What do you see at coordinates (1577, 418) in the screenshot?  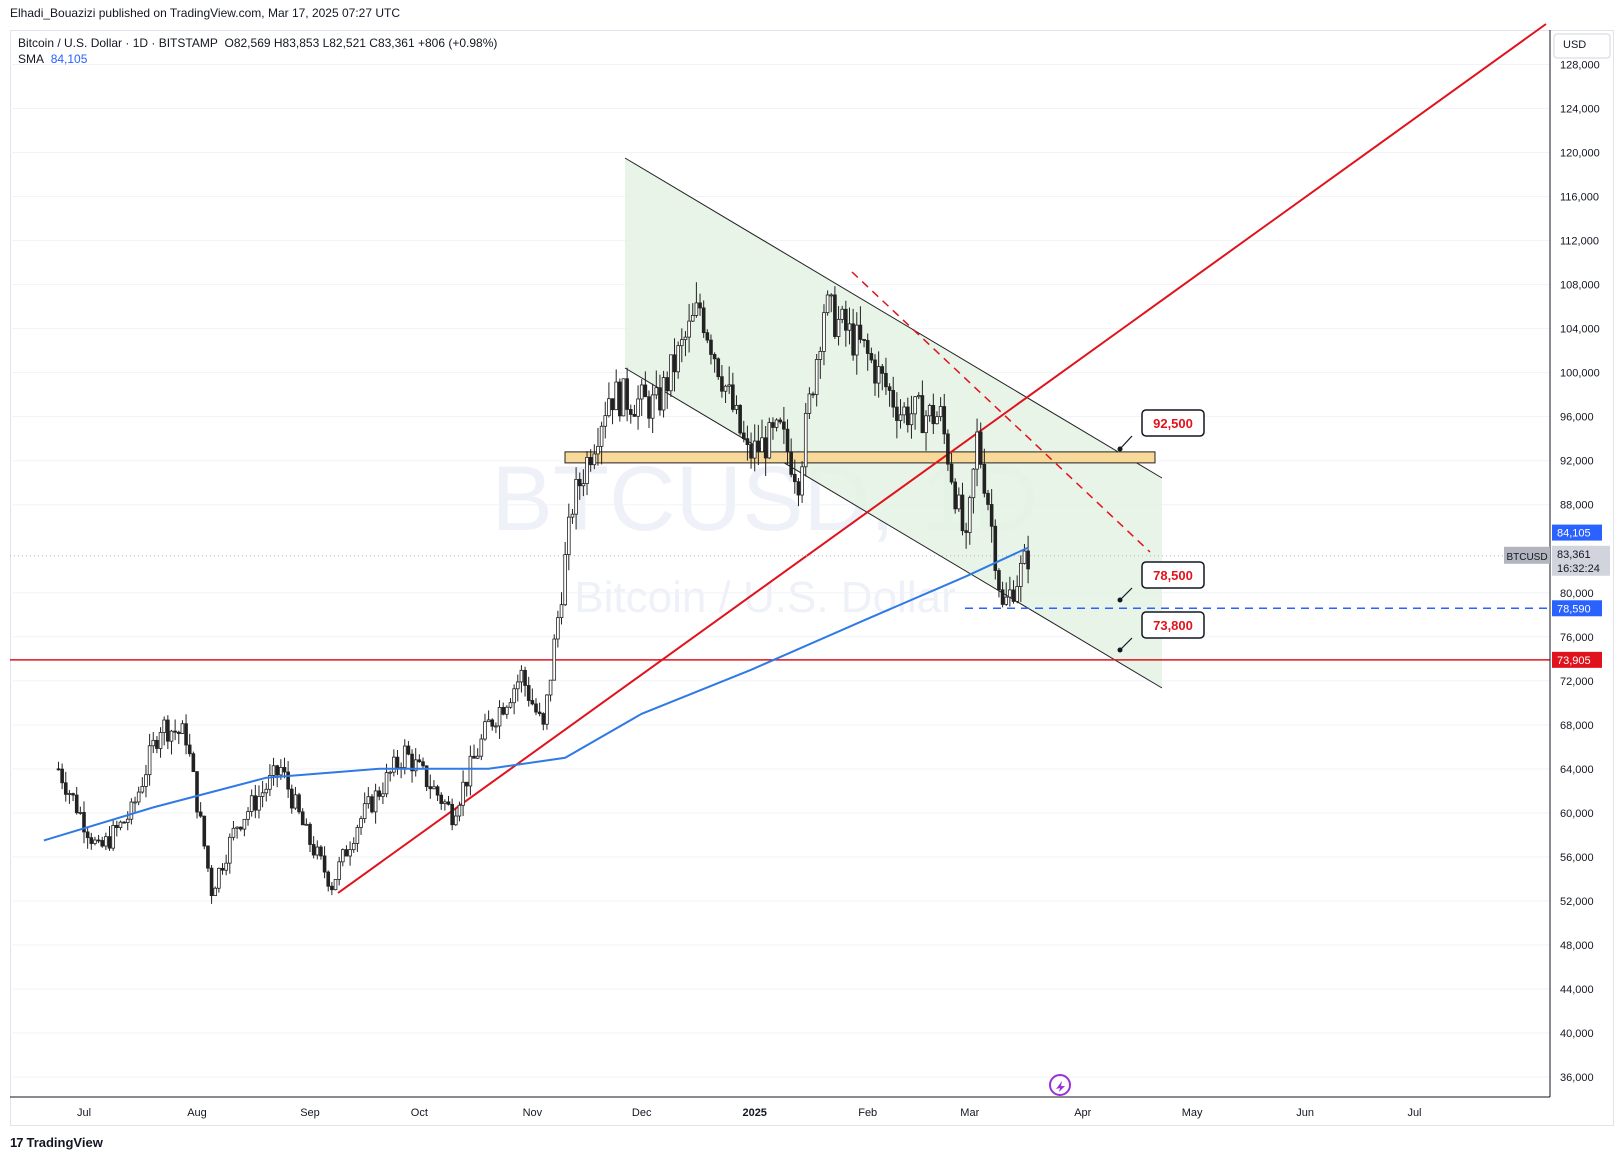 I see `price-tick-label: 96,000` at bounding box center [1577, 418].